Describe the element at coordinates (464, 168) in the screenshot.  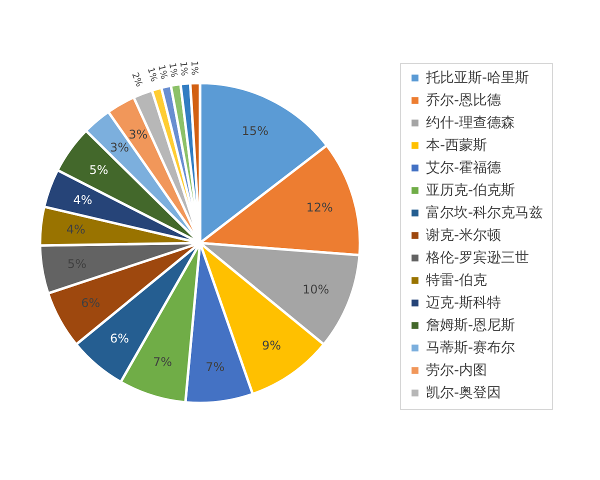
I see `legend-label: 艾尔-霍福德` at that location.